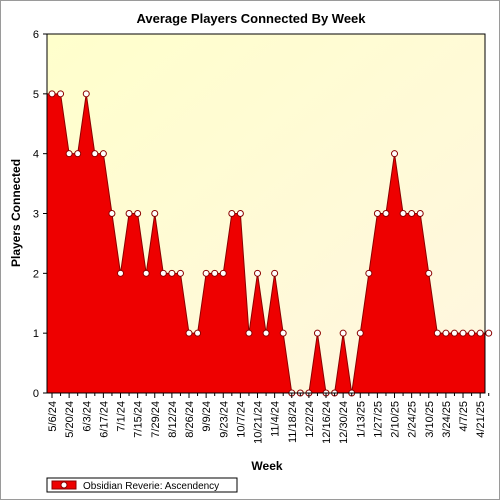 The width and height of the screenshot is (500, 501). I want to click on x-tick-label: 1/27/25, so click(378, 419).